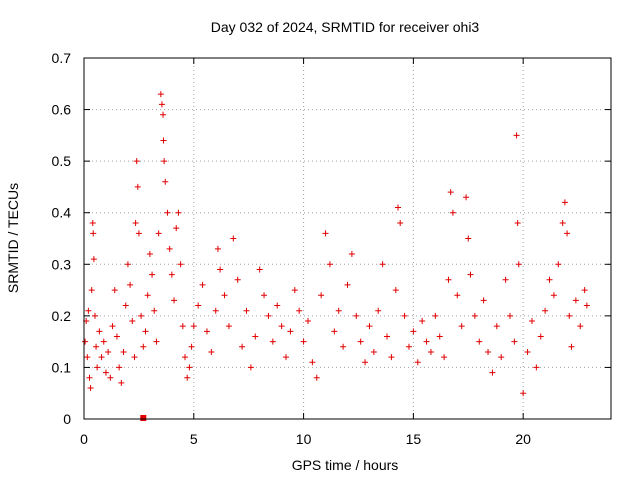 The height and width of the screenshot is (480, 640). I want to click on y-tick-label: 0.2, so click(62, 316).